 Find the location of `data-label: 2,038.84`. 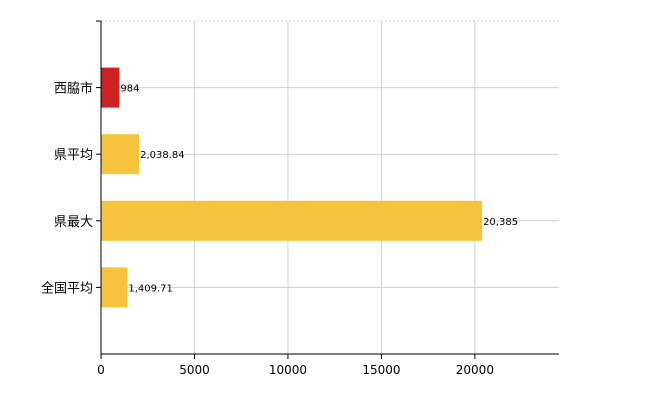

data-label: 2,038.84 is located at coordinates (162, 155).